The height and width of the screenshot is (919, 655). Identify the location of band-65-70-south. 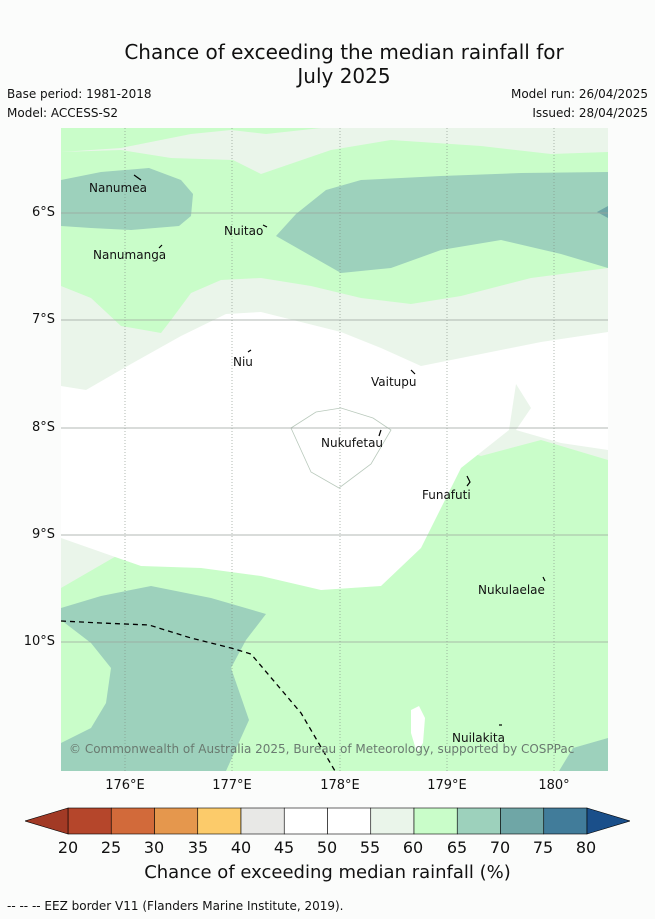
(163, 678).